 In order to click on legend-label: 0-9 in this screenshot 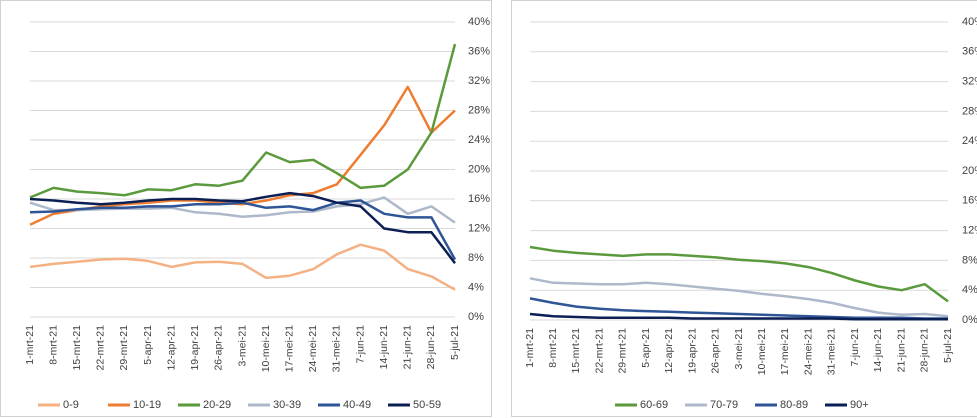, I will do `click(71, 405)`.